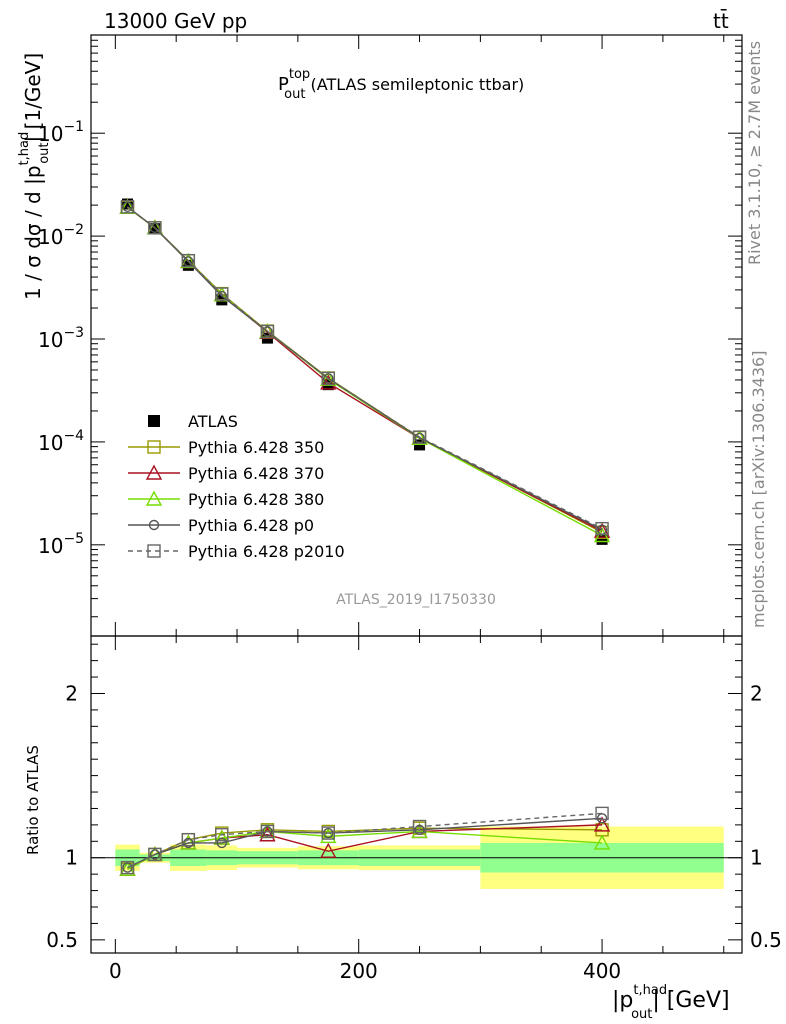 The height and width of the screenshot is (1024, 786). What do you see at coordinates (294, 94) in the screenshot?
I see `title-sub: out` at bounding box center [294, 94].